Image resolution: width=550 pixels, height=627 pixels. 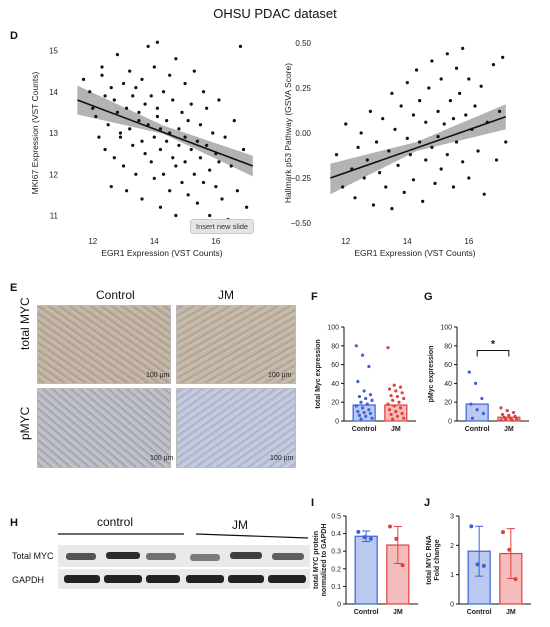 What do you see at coordinates (53, 92) in the screenshot?
I see `y-tick-label: 14` at bounding box center [53, 92].